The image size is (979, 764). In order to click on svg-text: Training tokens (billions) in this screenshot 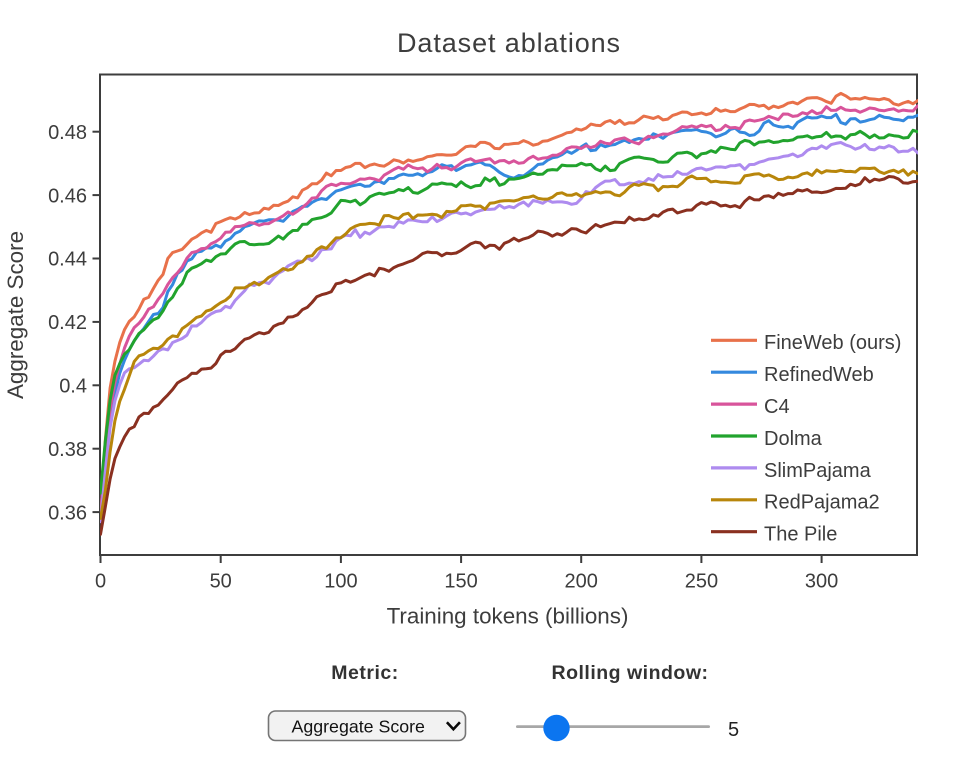, I will do `click(508, 616)`.